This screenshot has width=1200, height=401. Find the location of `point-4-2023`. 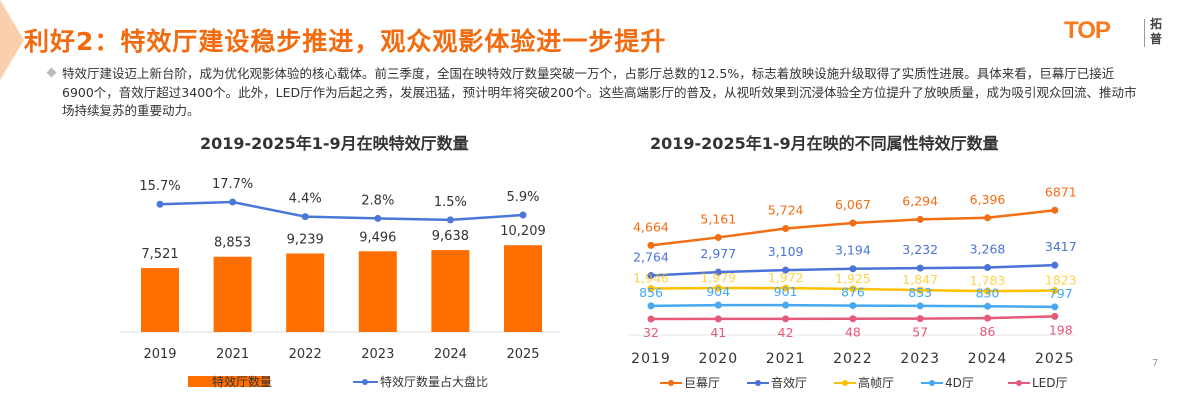

point-4-2023 is located at coordinates (920, 319).